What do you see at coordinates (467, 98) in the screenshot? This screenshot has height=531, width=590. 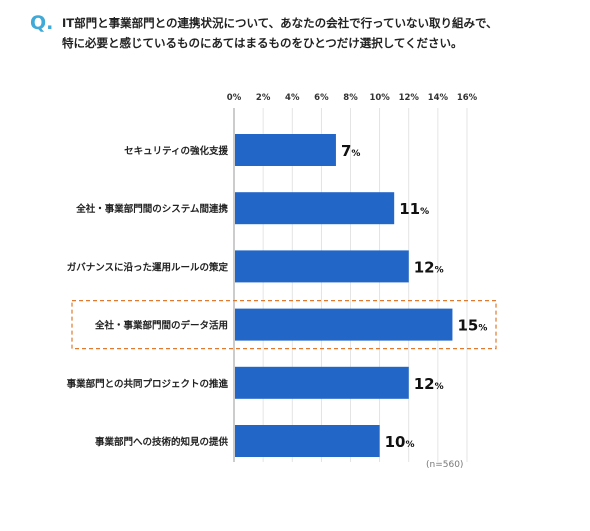 I see `x-tick-label: 16%` at bounding box center [467, 98].